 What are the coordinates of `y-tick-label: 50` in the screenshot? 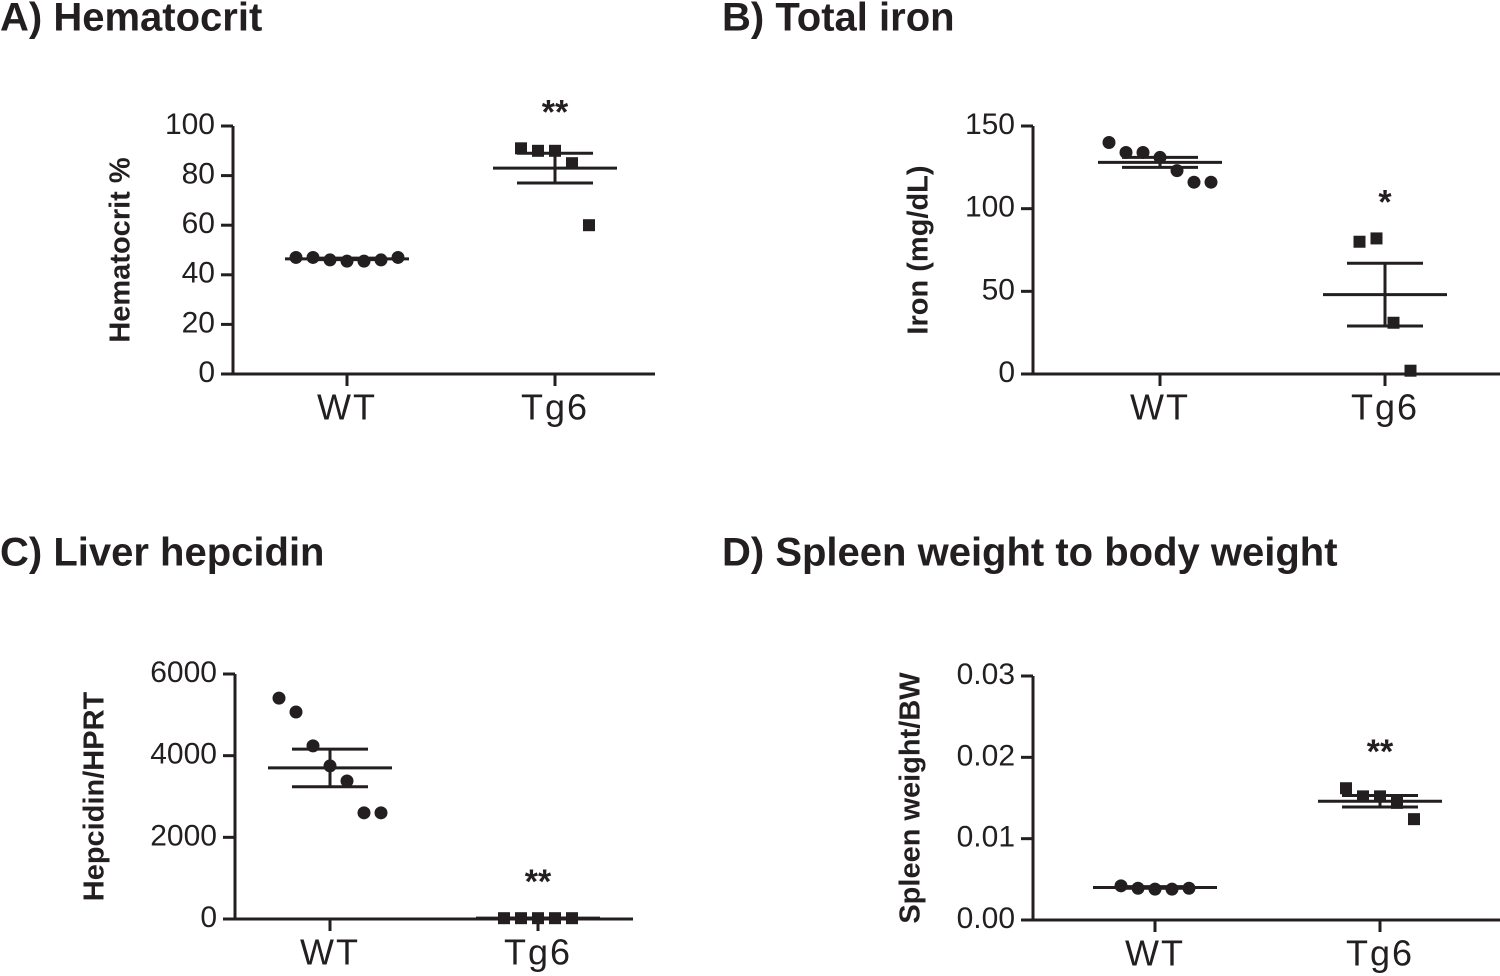 It's located at (998, 289).